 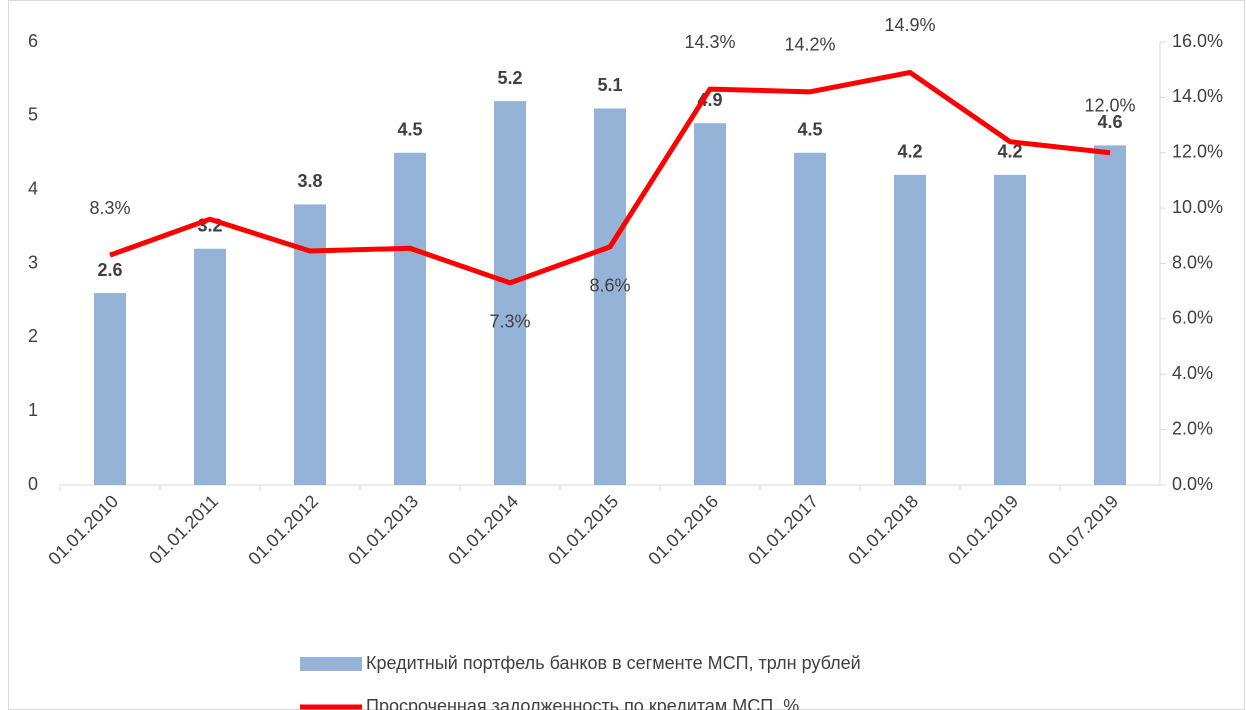 What do you see at coordinates (1192, 428) in the screenshot?
I see `y2-tick-label: 2.0%` at bounding box center [1192, 428].